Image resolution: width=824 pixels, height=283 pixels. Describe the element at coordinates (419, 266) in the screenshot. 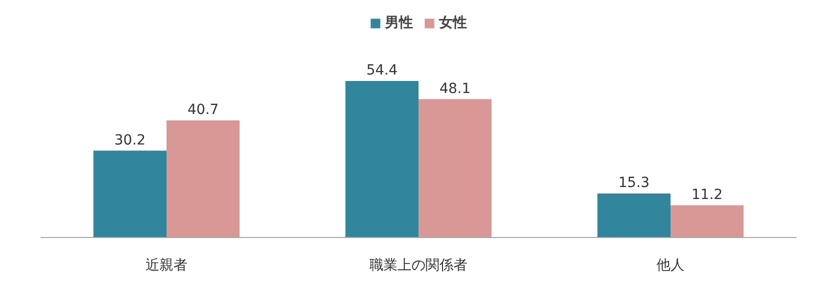

I see `x-tick-label: 職業上の関係者` at that location.